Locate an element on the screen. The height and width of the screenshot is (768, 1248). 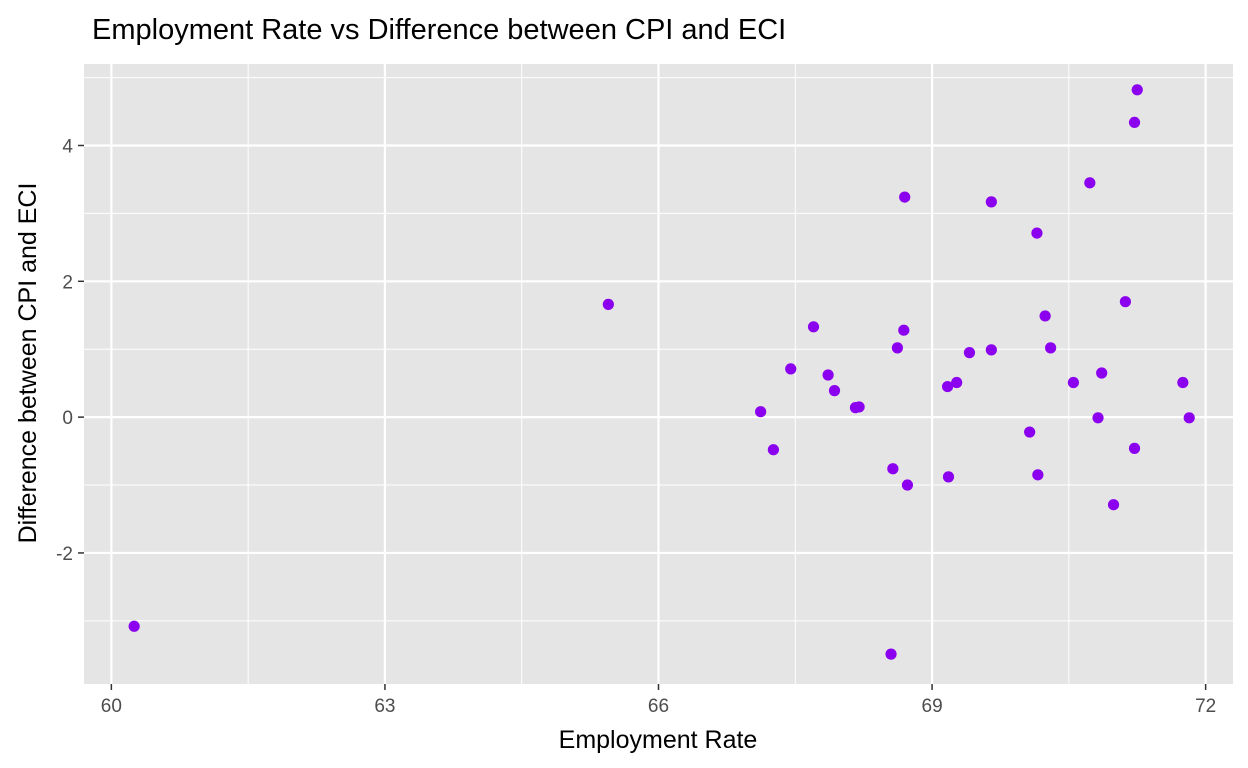
x-tick-label: 60 is located at coordinates (111, 706).